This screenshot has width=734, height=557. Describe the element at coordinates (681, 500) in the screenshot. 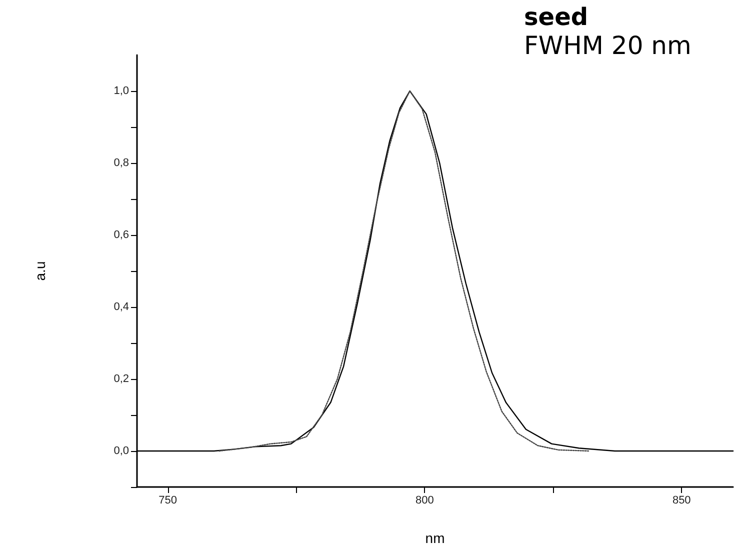

I see `x-tick-label: 850` at that location.